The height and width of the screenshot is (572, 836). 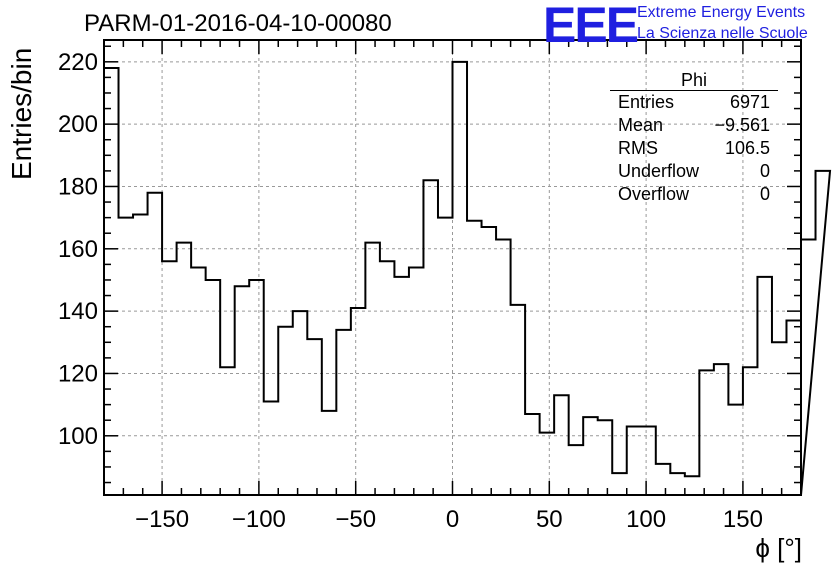 What do you see at coordinates (646, 102) in the screenshot?
I see `stats-label: Entries` at bounding box center [646, 102].